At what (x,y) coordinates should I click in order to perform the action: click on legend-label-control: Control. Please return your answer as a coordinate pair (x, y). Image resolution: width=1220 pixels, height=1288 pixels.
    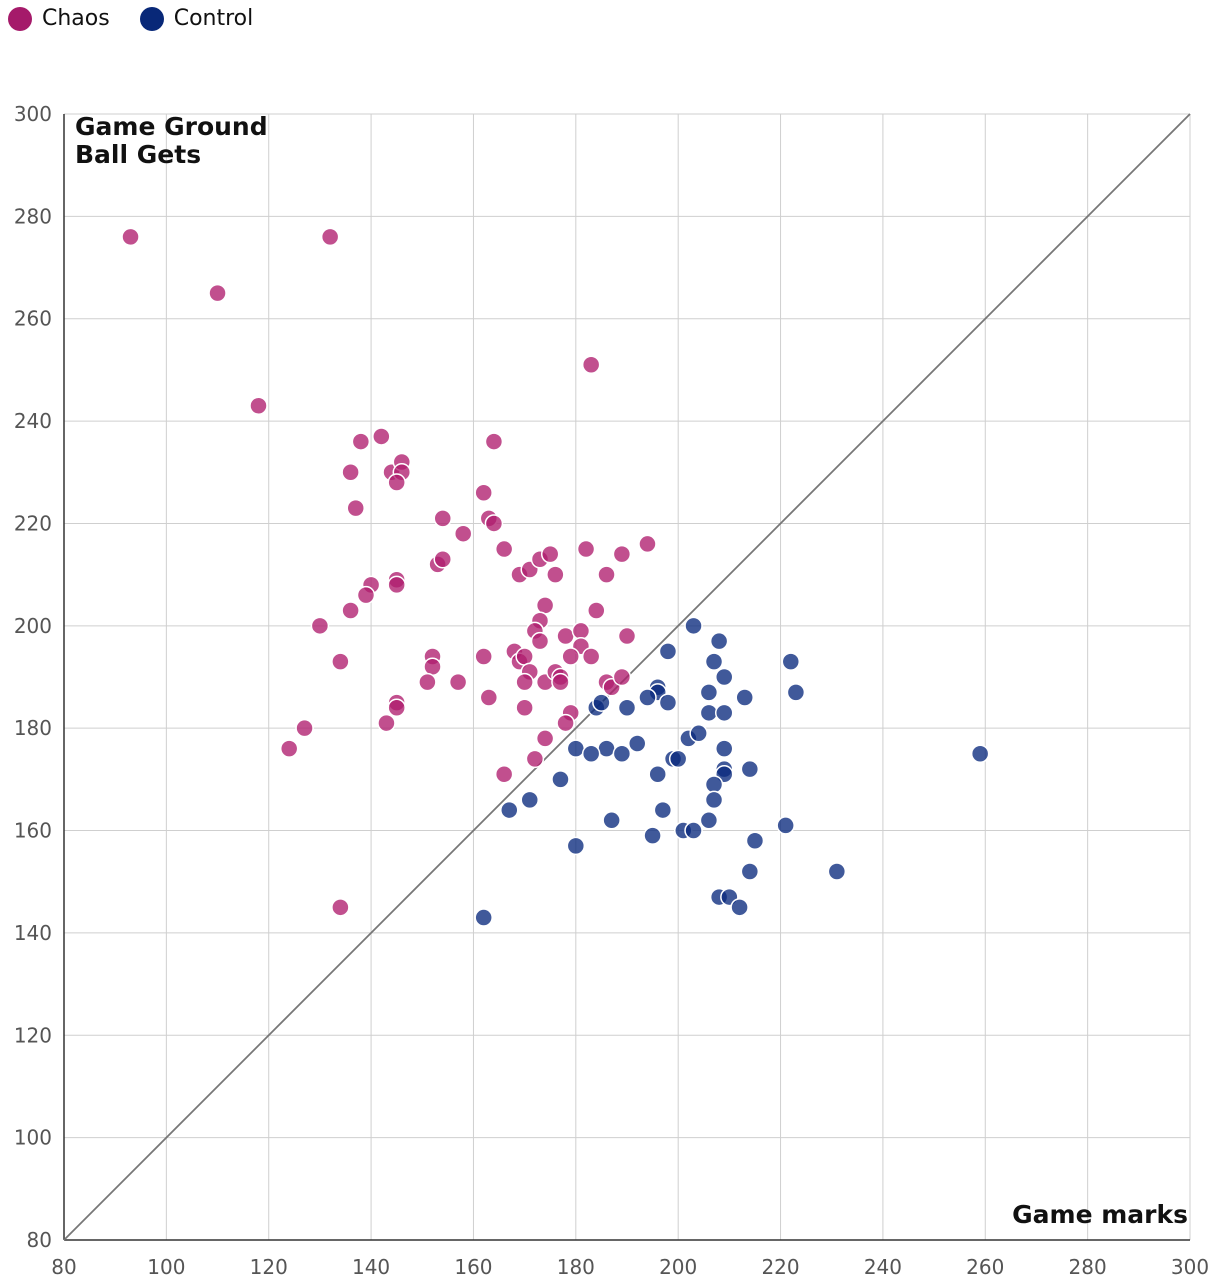
    Looking at the image, I should click on (213, 18).